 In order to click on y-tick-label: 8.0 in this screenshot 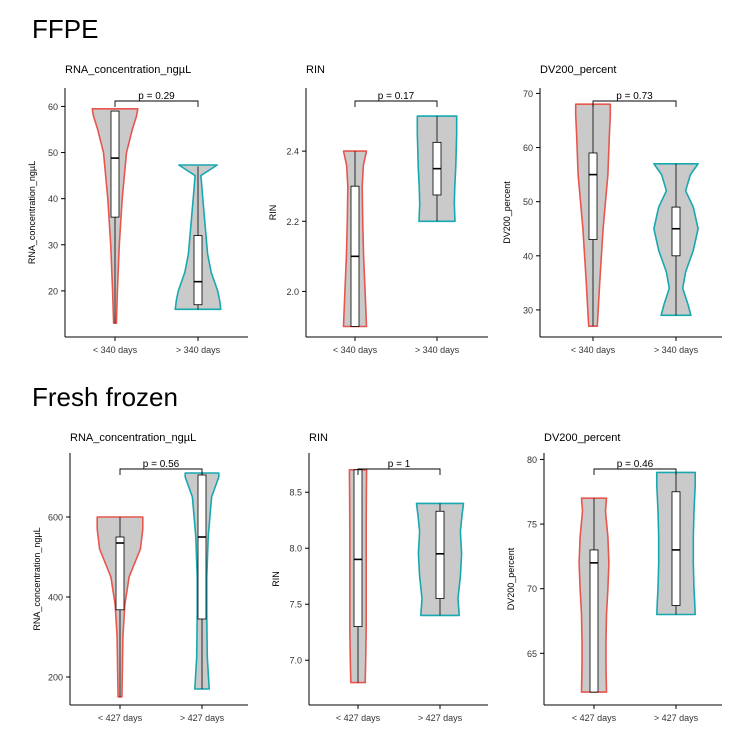, I will do `click(295, 549)`.